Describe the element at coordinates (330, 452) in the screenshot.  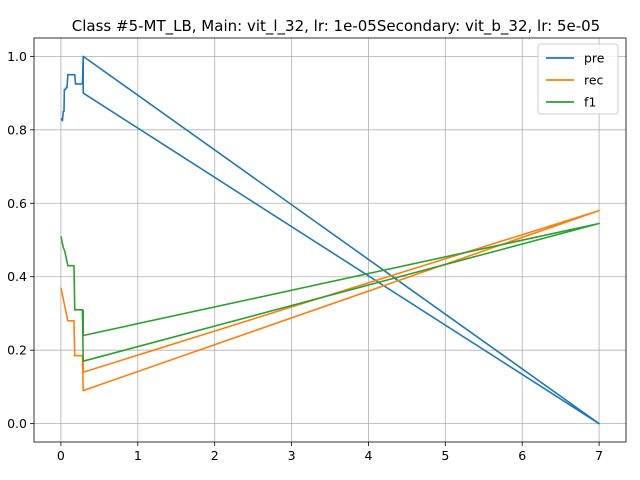
I see `x-axis: 0 1 2 3 4 5 6 7` at that location.